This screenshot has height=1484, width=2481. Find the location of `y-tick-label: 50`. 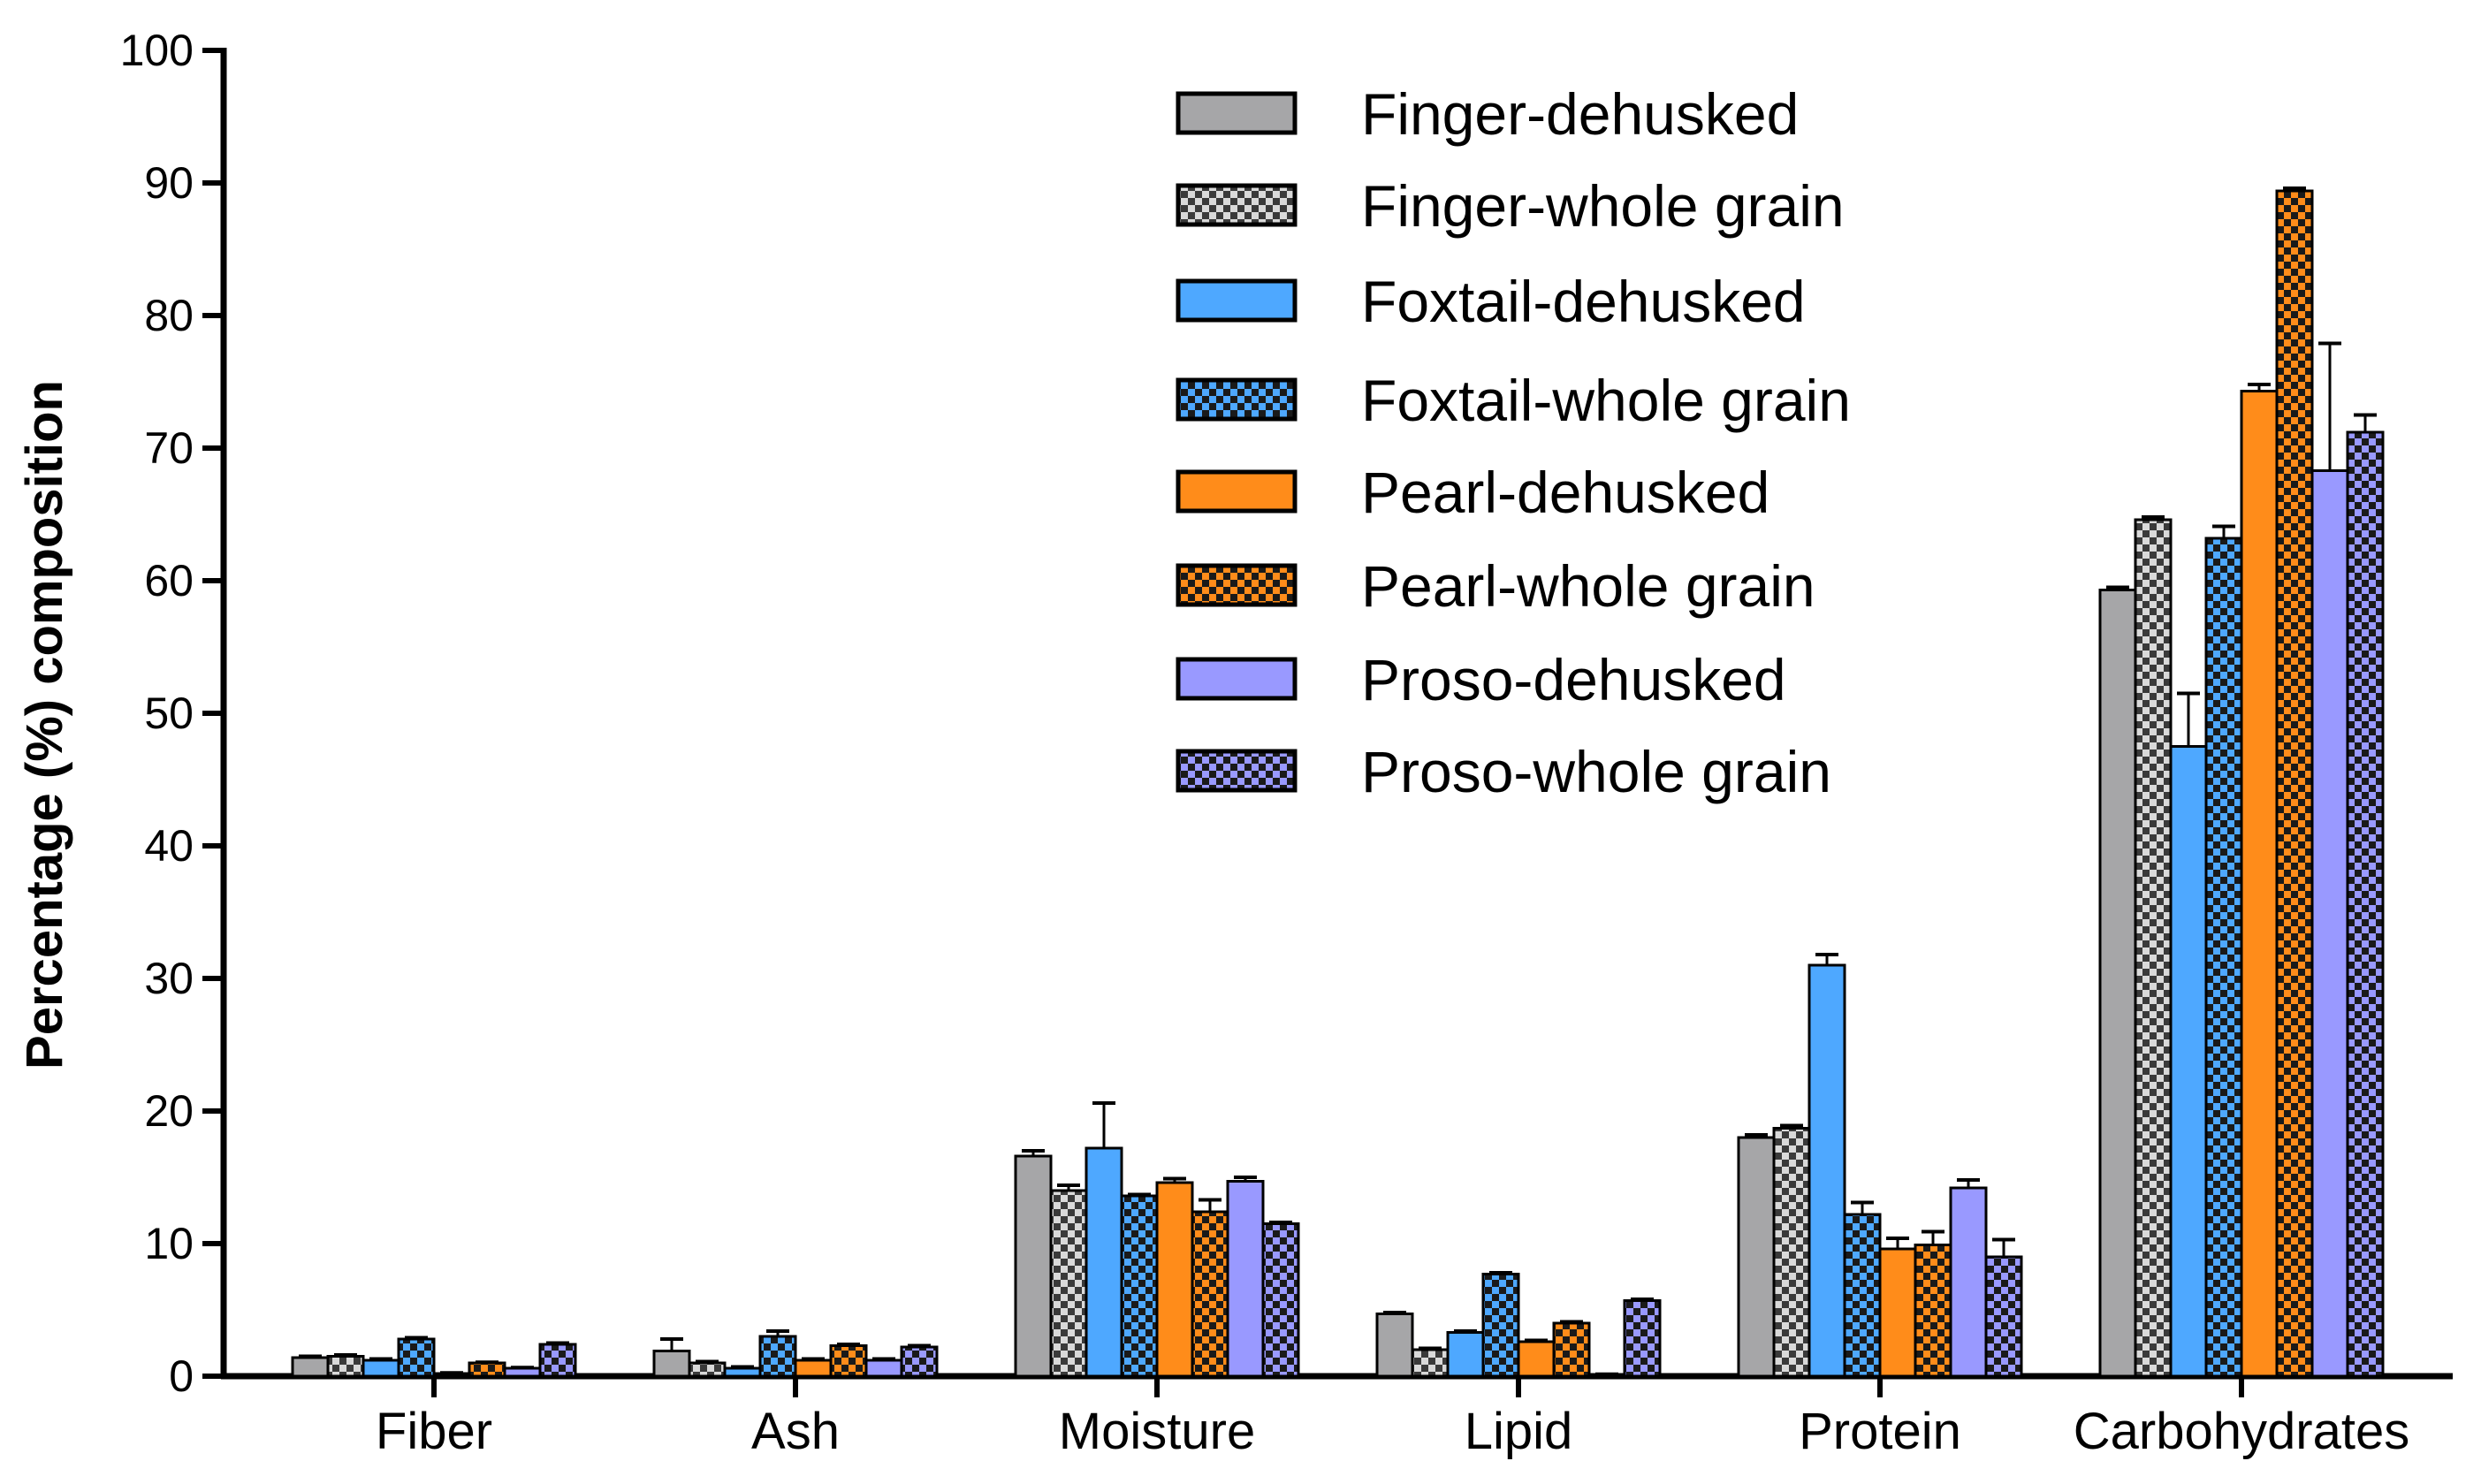

y-tick-label: 50 is located at coordinates (169, 713).